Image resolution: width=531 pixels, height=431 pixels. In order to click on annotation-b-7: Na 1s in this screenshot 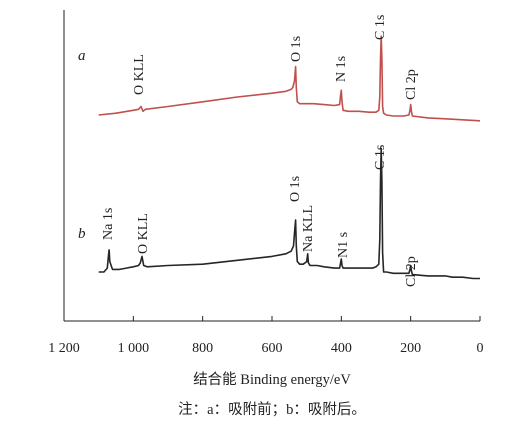, I will do `click(108, 224)`.